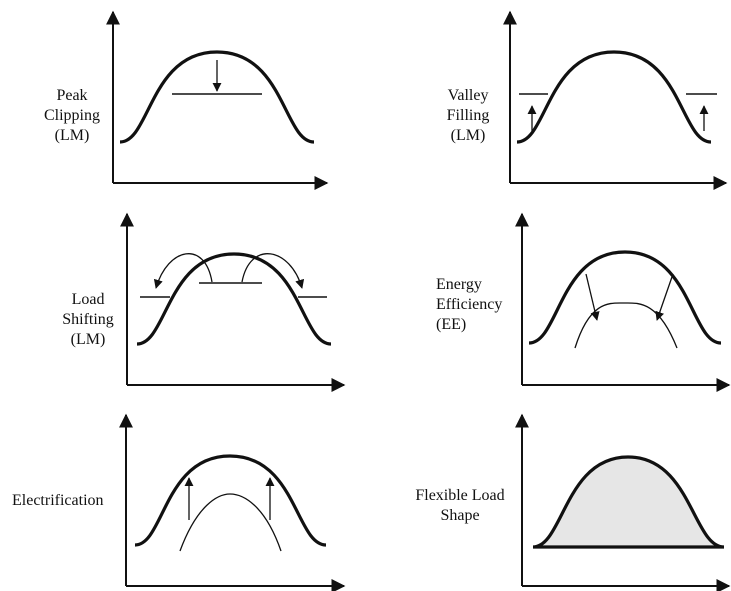 The width and height of the screenshot is (731, 591). Describe the element at coordinates (468, 95) in the screenshot. I see `label-line: Valley` at that location.